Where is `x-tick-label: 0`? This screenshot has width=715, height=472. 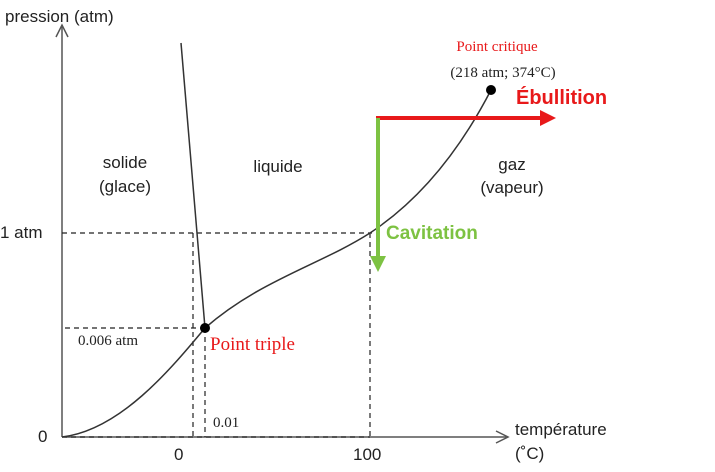 x-tick-label: 0 is located at coordinates (178, 454).